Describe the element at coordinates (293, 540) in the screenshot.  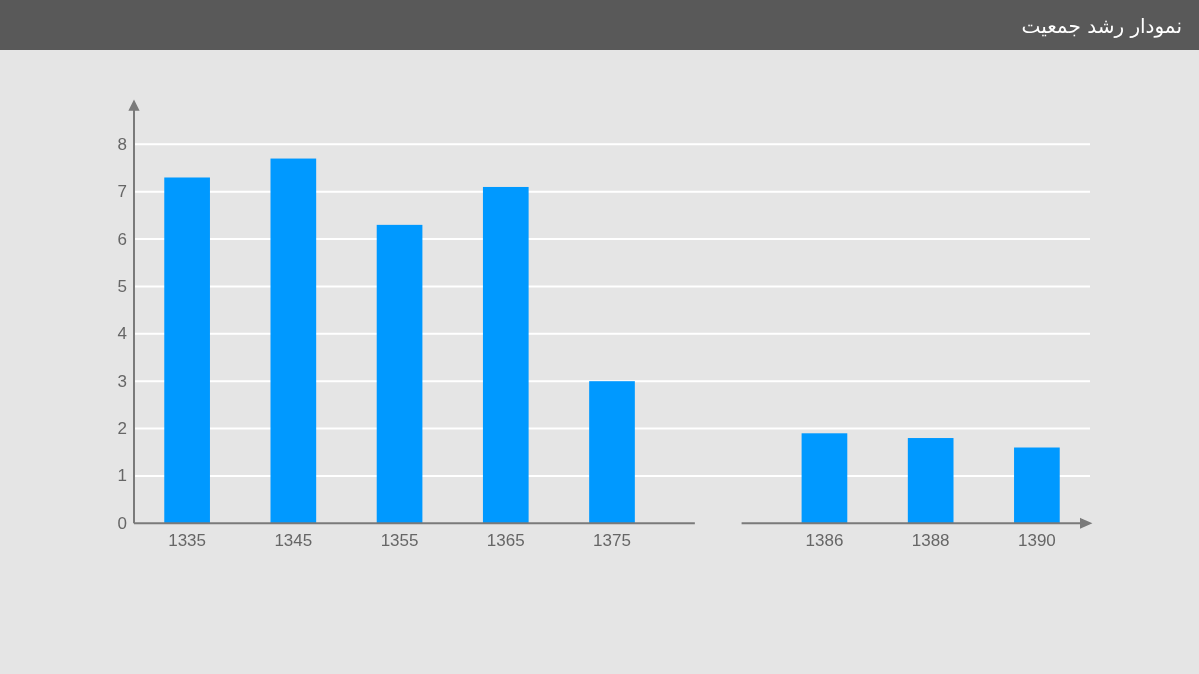
I see `x-tick-label: 1345` at that location.